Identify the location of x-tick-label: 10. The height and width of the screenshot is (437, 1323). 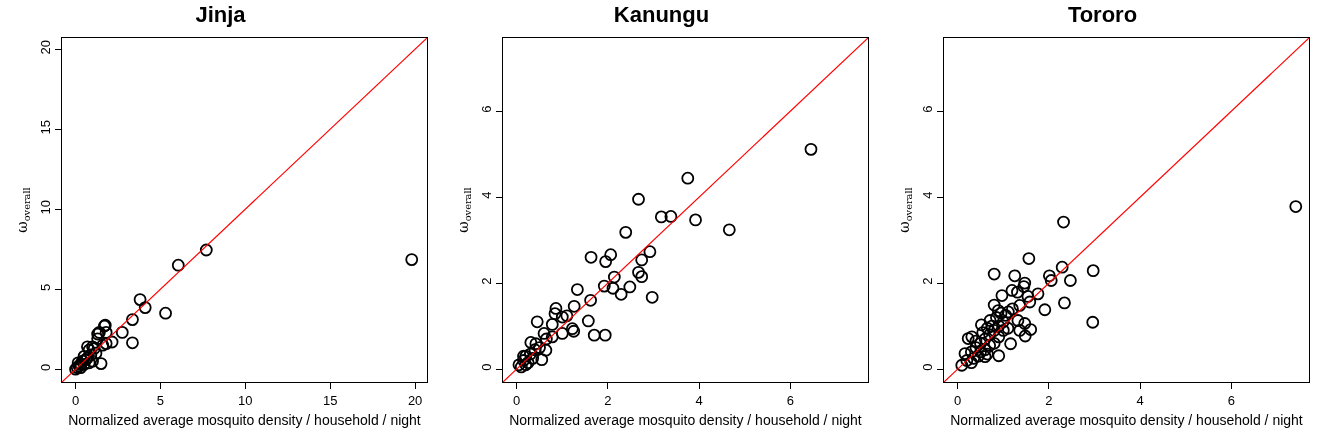
(245, 400).